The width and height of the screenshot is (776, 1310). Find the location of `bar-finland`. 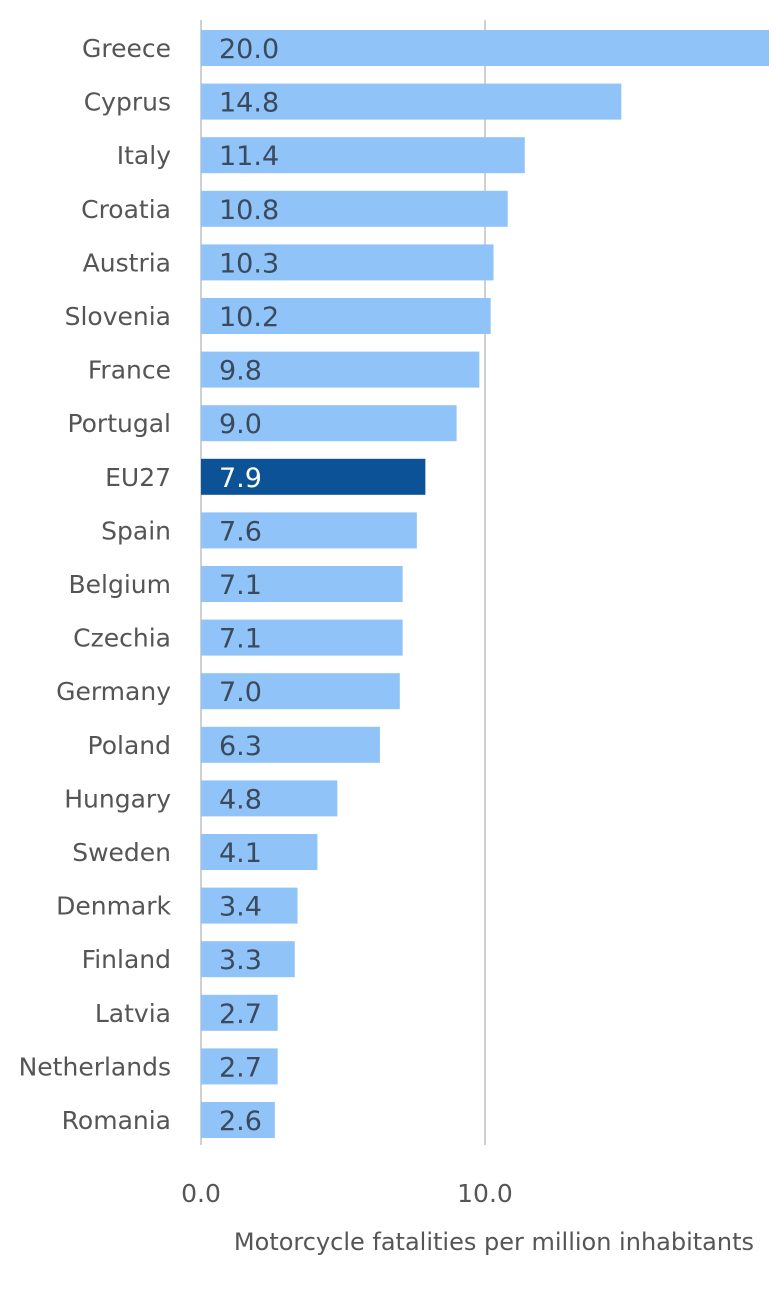

bar-finland is located at coordinates (248, 959).